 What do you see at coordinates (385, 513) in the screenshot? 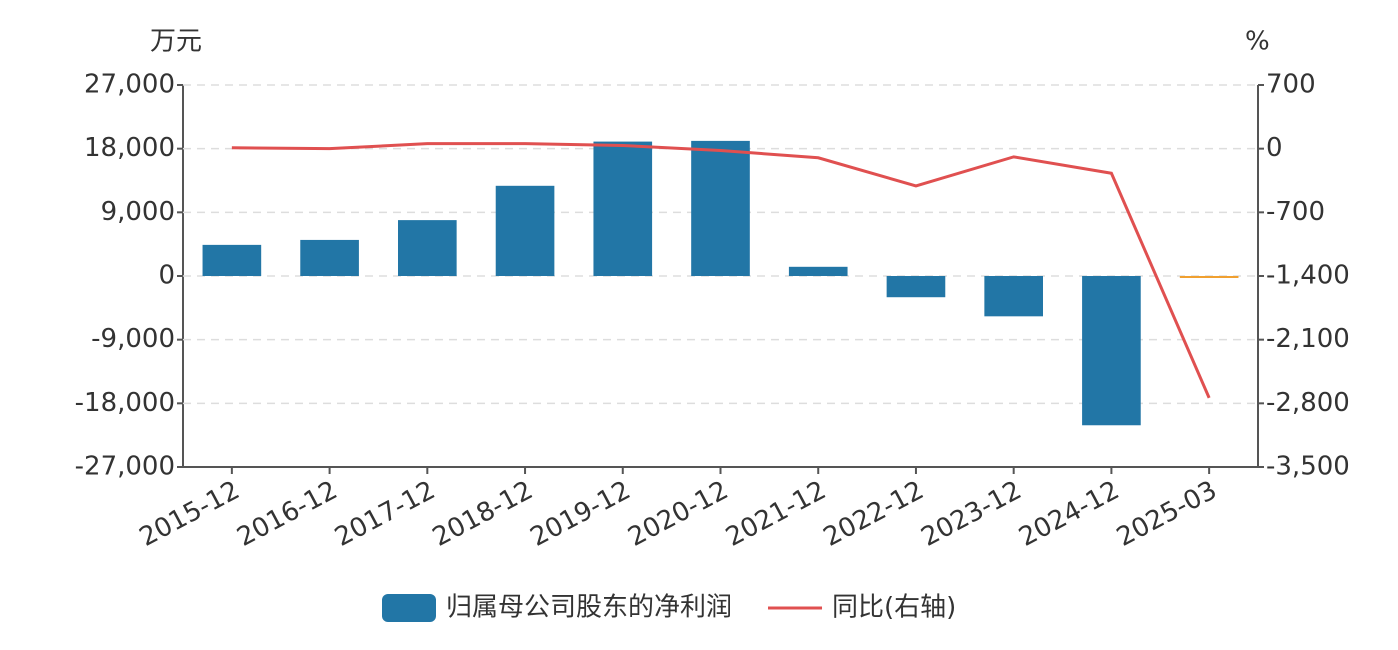
I see `x-tick-label: 2017-12` at bounding box center [385, 513].